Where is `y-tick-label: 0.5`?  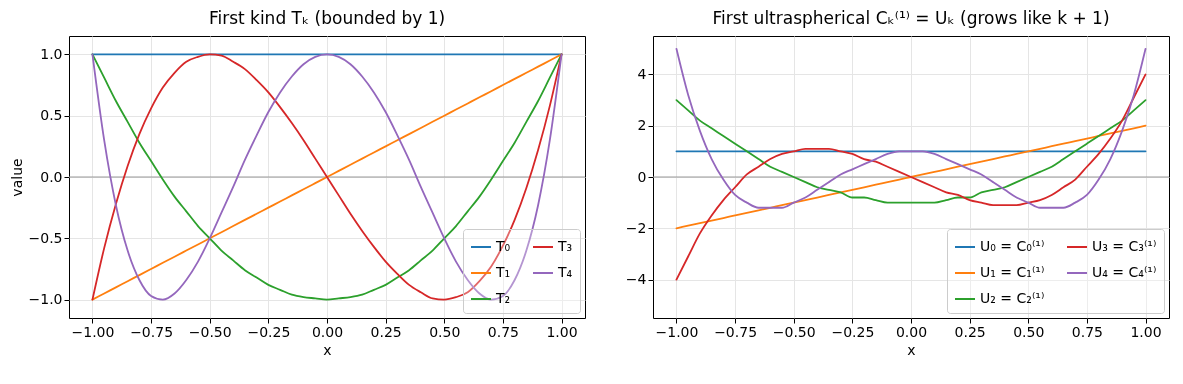
y-tick-label: 0.5 is located at coordinates (51, 115).